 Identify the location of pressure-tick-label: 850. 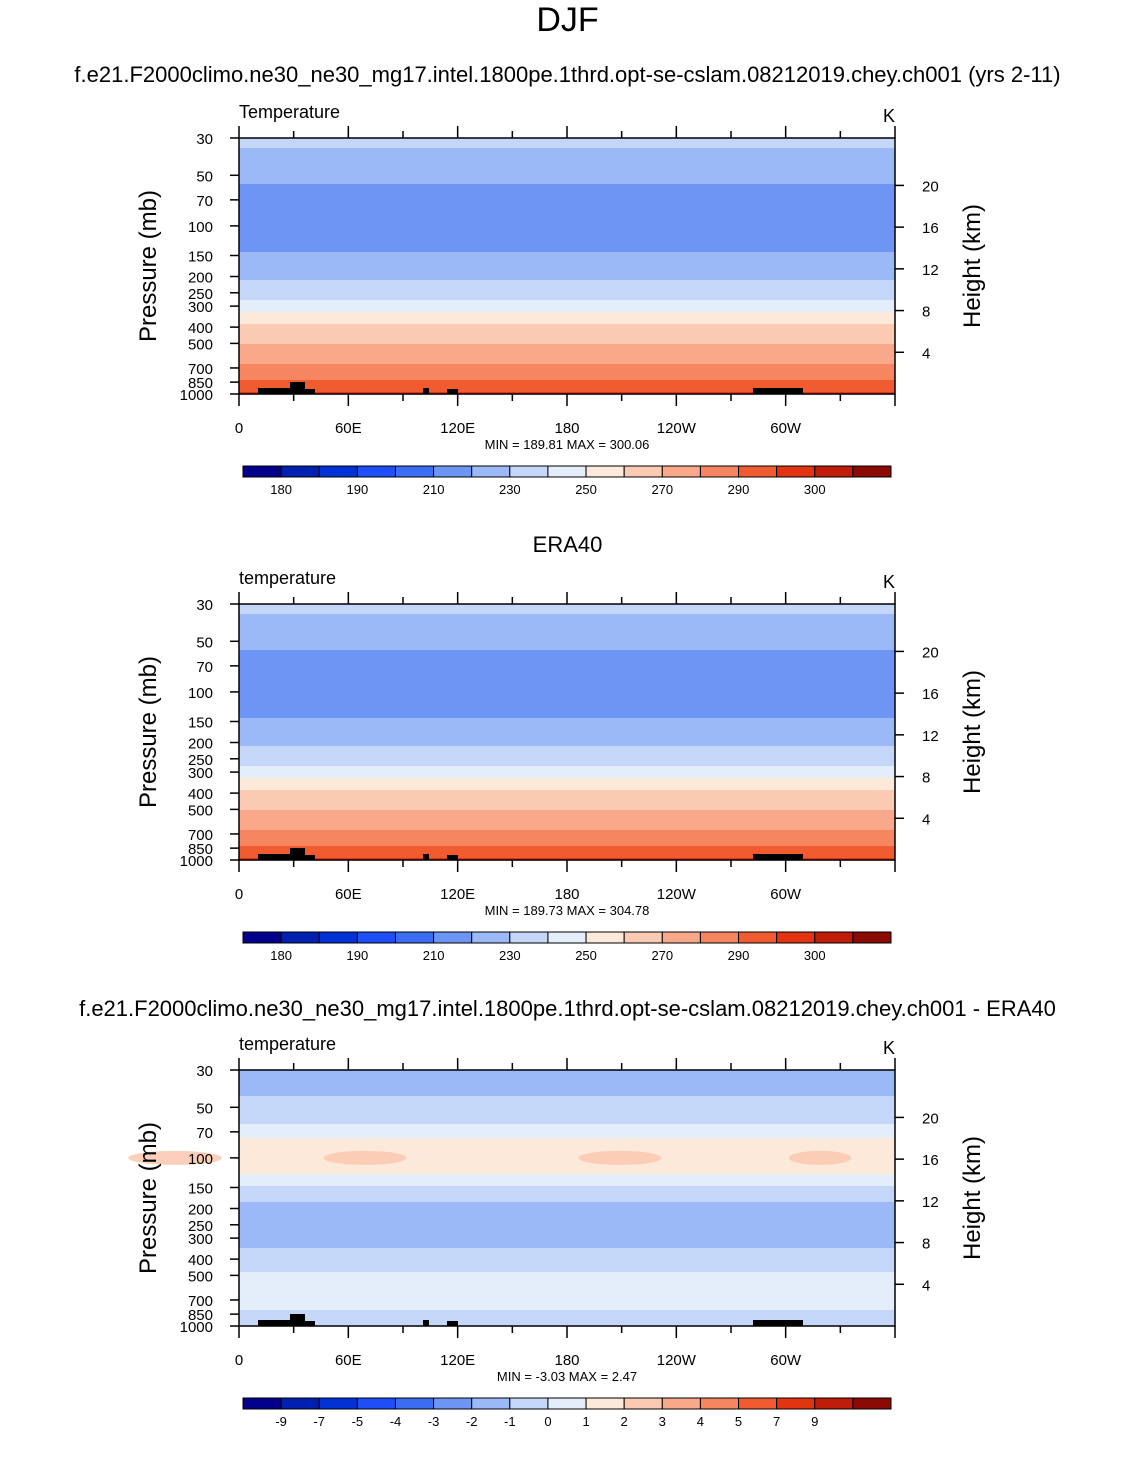
(200, 383).